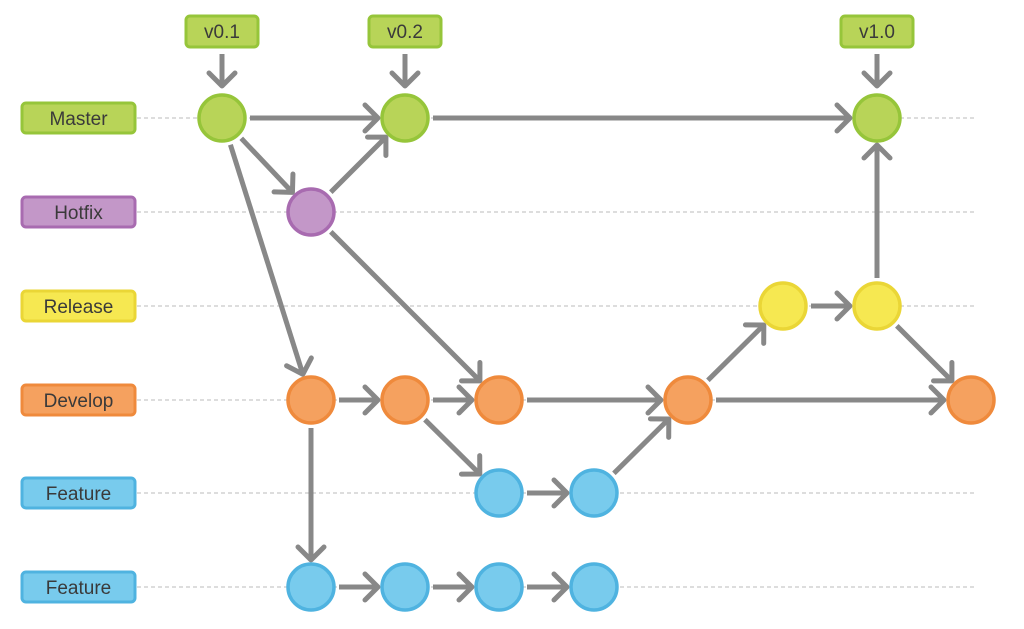 This screenshot has height=629, width=1024. Describe the element at coordinates (548, 493) in the screenshot. I see `commit-arrow-fa0-fa1` at that location.